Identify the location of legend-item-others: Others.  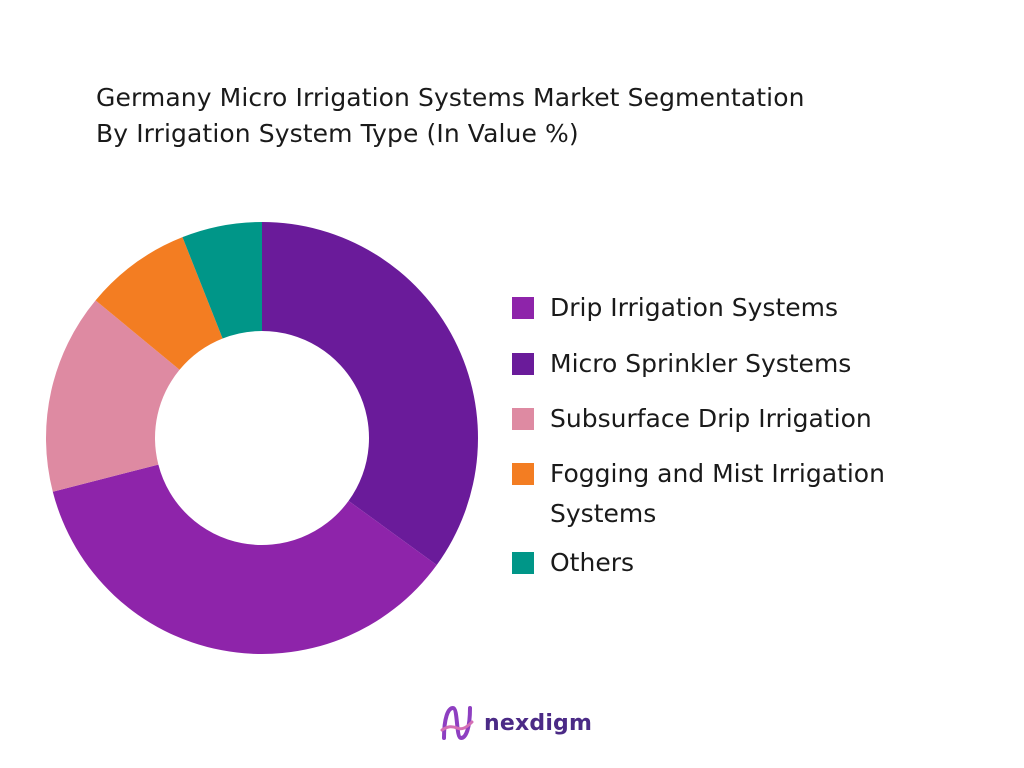
(741, 563).